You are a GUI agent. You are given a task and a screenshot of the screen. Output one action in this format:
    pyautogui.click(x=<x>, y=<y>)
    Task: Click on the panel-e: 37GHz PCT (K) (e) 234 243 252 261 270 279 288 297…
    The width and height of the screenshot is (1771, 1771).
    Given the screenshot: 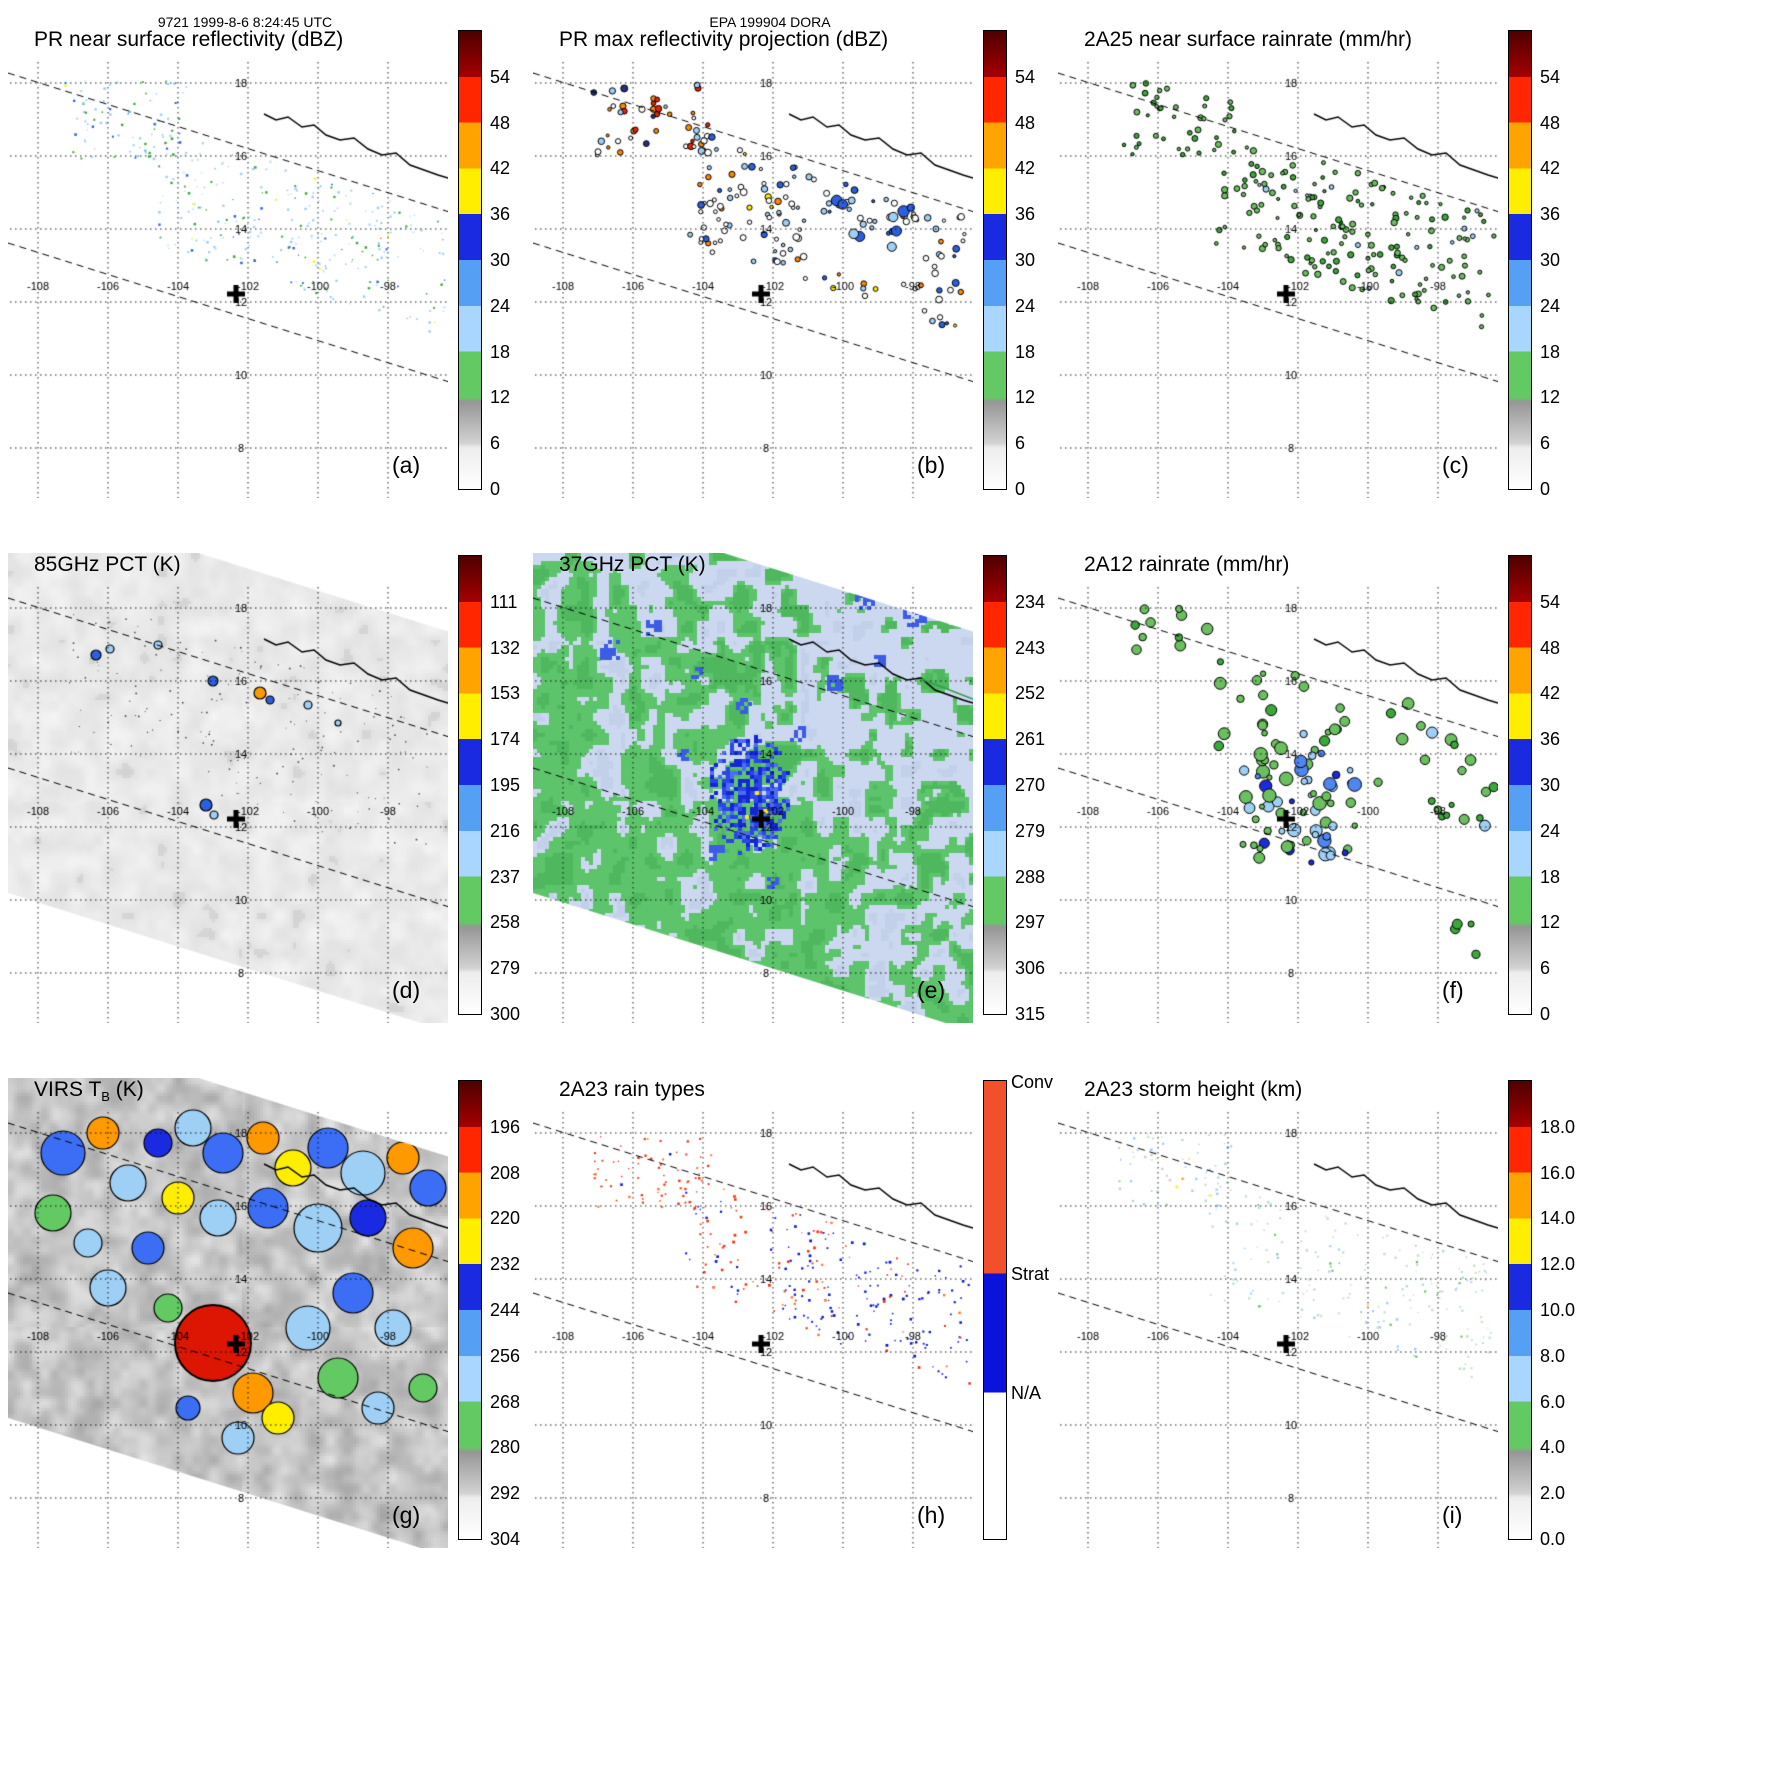 What is the action you would take?
    pyautogui.click(x=797, y=805)
    